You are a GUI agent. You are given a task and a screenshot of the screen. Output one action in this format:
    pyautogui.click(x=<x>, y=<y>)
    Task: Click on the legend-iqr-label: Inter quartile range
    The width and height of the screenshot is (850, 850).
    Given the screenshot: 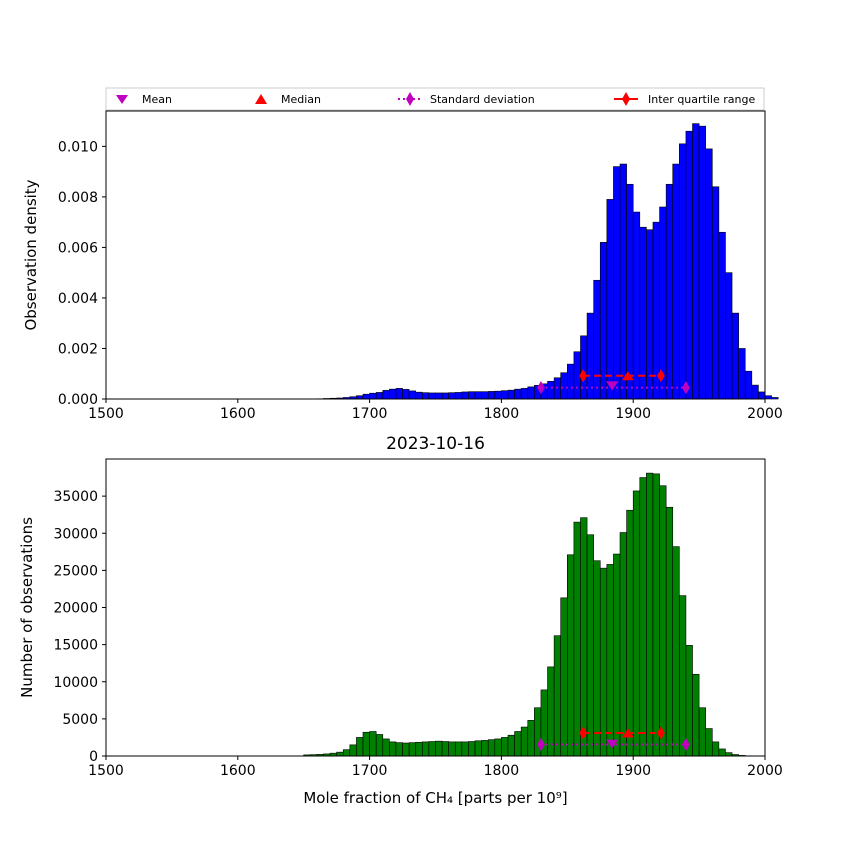 What is the action you would take?
    pyautogui.click(x=701, y=99)
    